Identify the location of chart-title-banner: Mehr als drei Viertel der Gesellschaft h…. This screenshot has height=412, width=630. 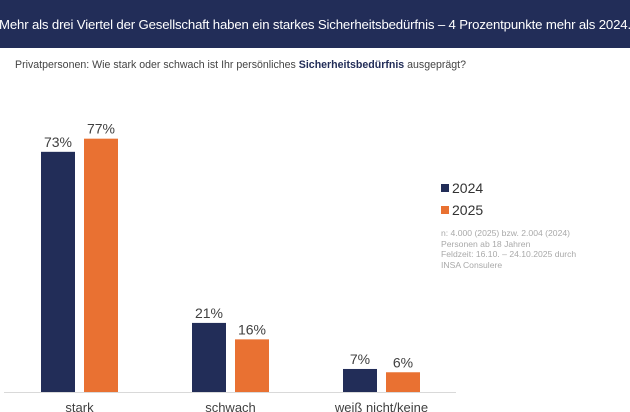
(315, 24).